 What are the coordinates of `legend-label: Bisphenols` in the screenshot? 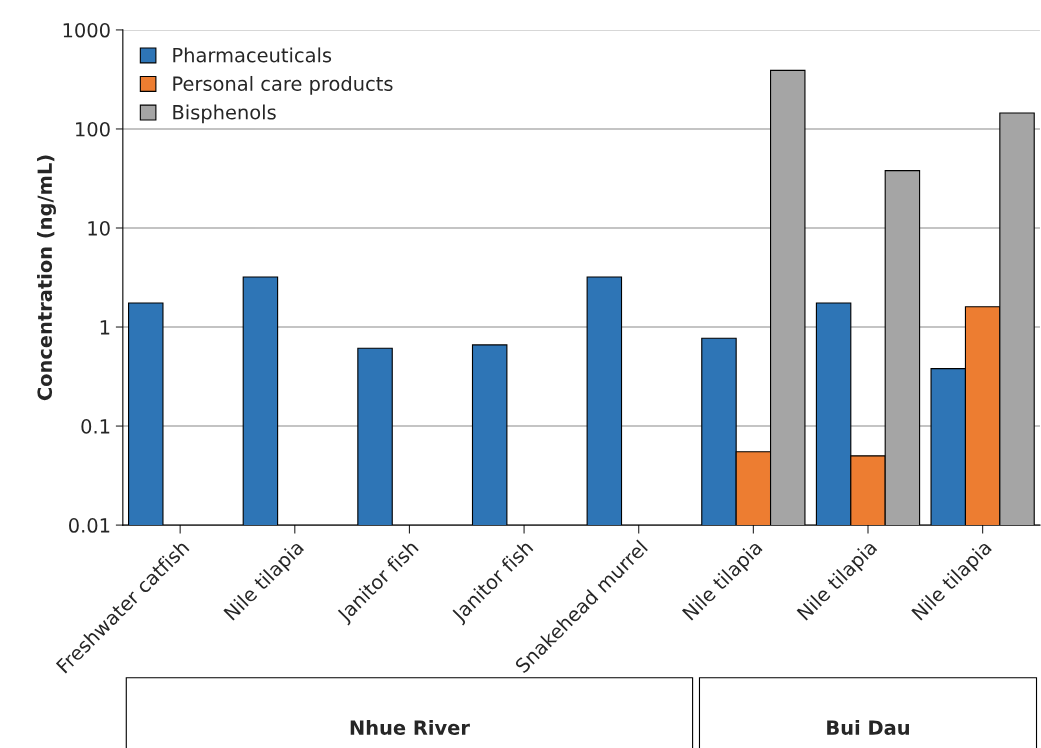 It's located at (224, 114).